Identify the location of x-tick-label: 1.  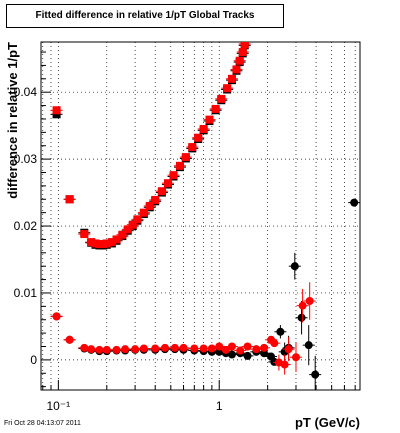
(219, 406).